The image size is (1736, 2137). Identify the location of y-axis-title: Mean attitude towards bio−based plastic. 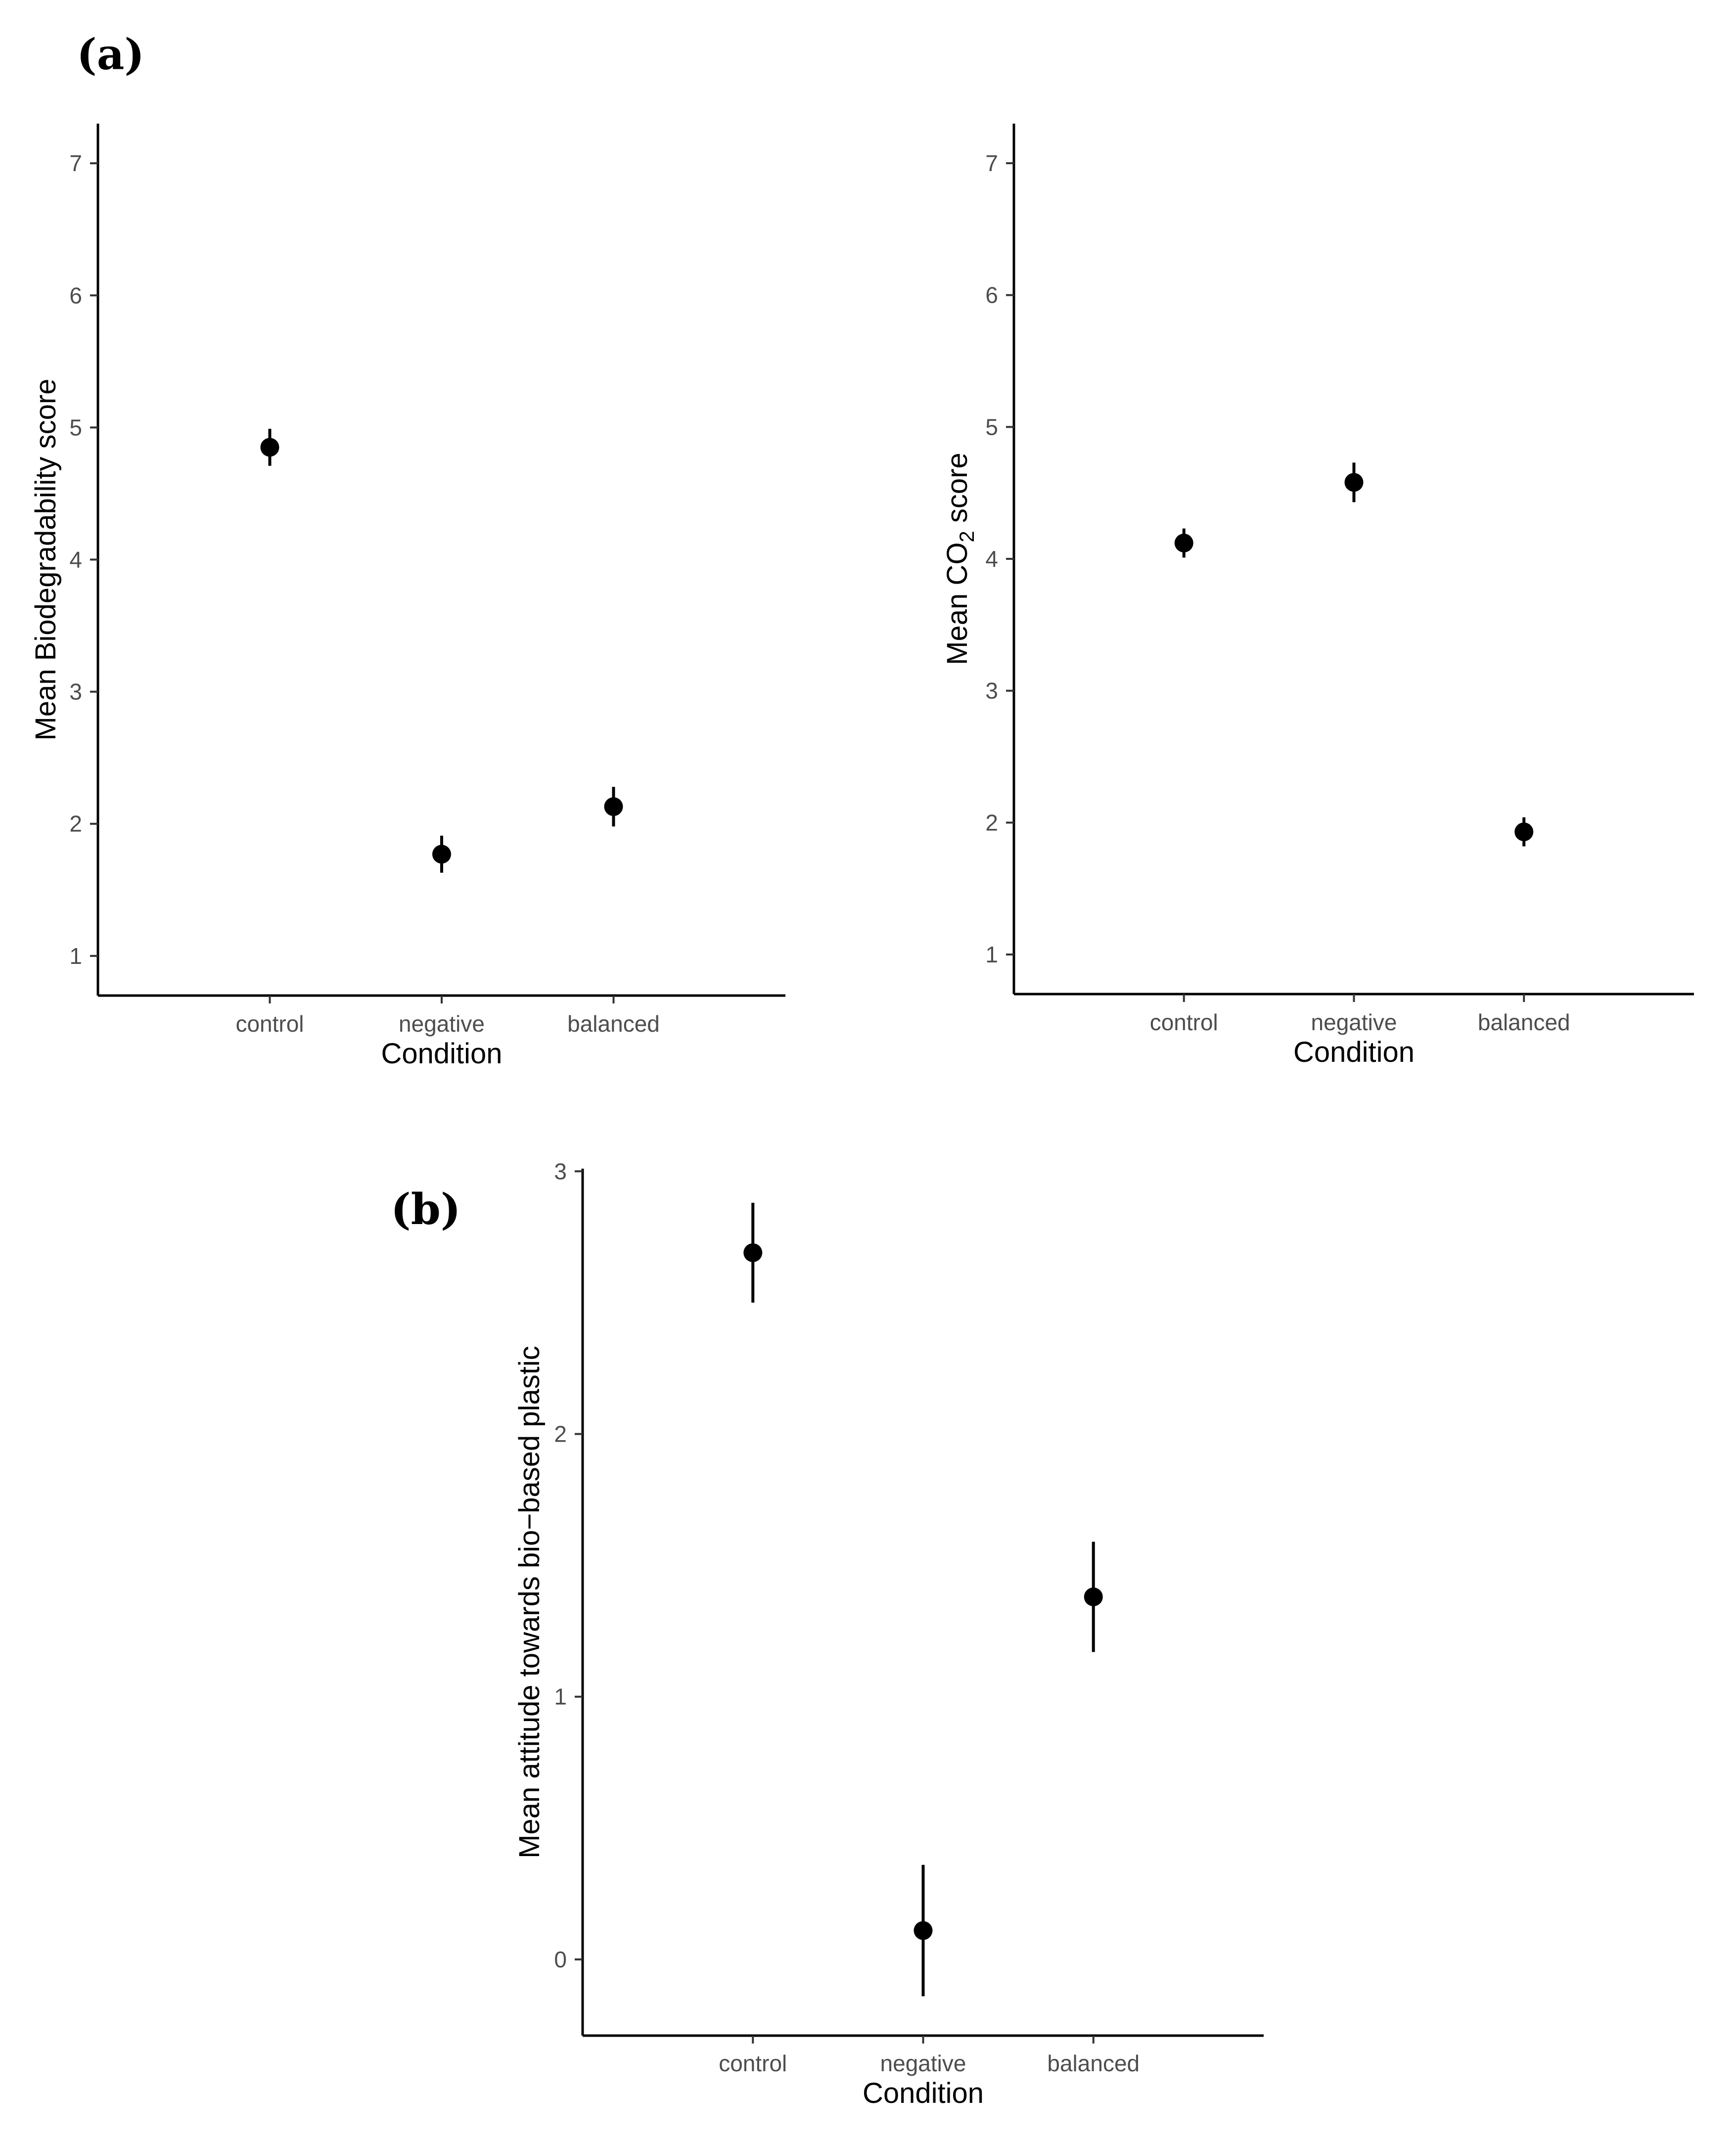
(529, 1602).